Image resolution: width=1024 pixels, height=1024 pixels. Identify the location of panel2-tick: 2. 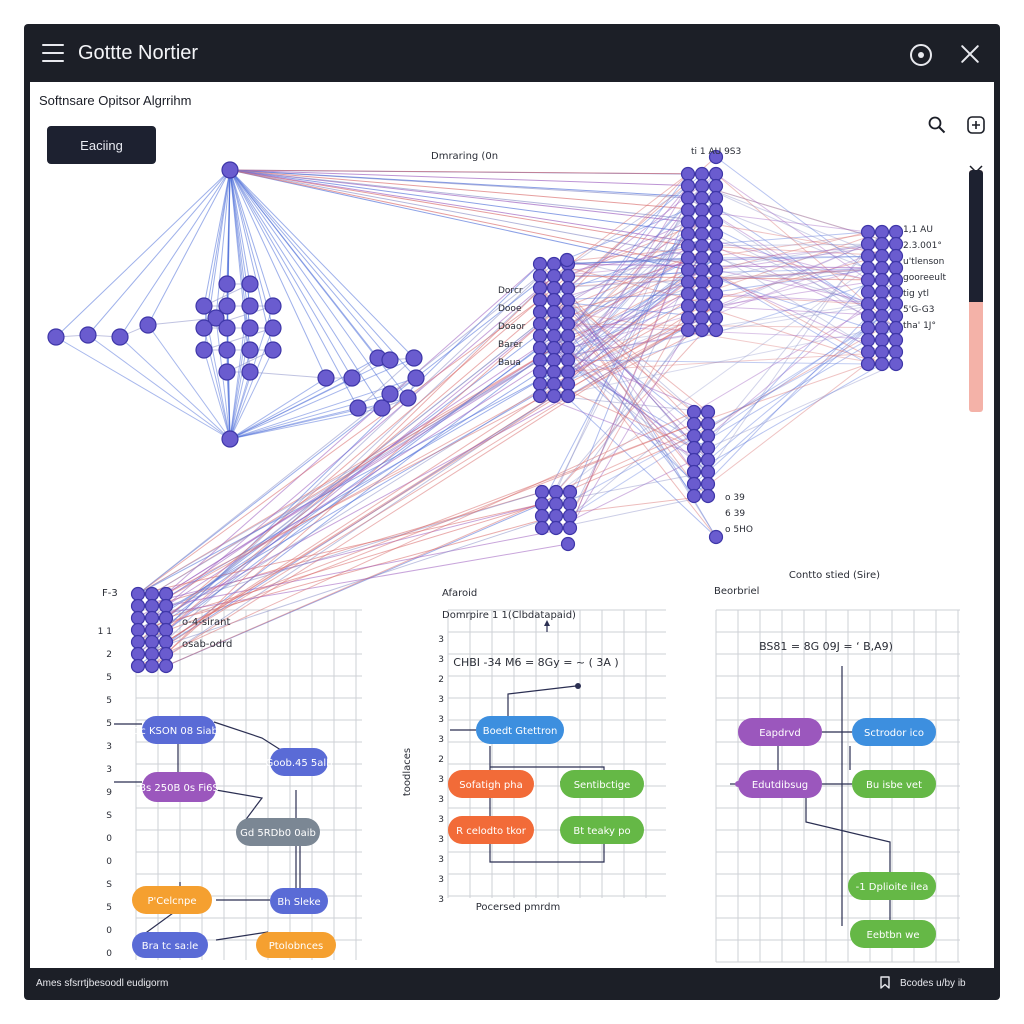
(441, 760).